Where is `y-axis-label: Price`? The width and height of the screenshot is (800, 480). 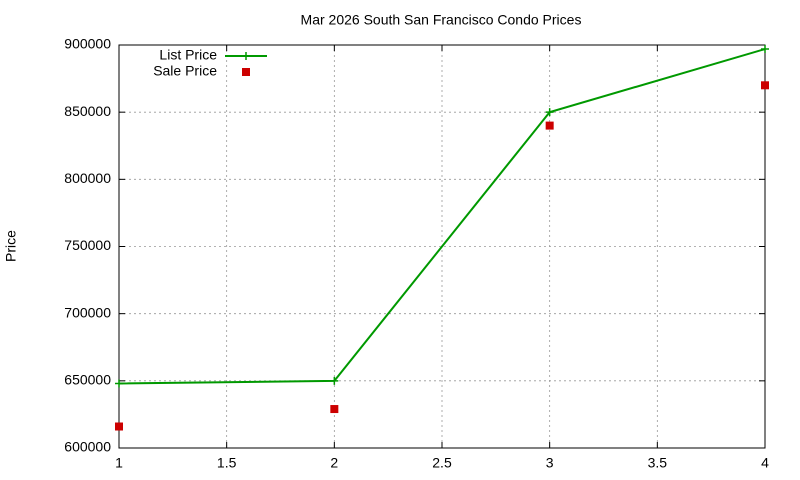 y-axis-label: Price is located at coordinates (11, 246).